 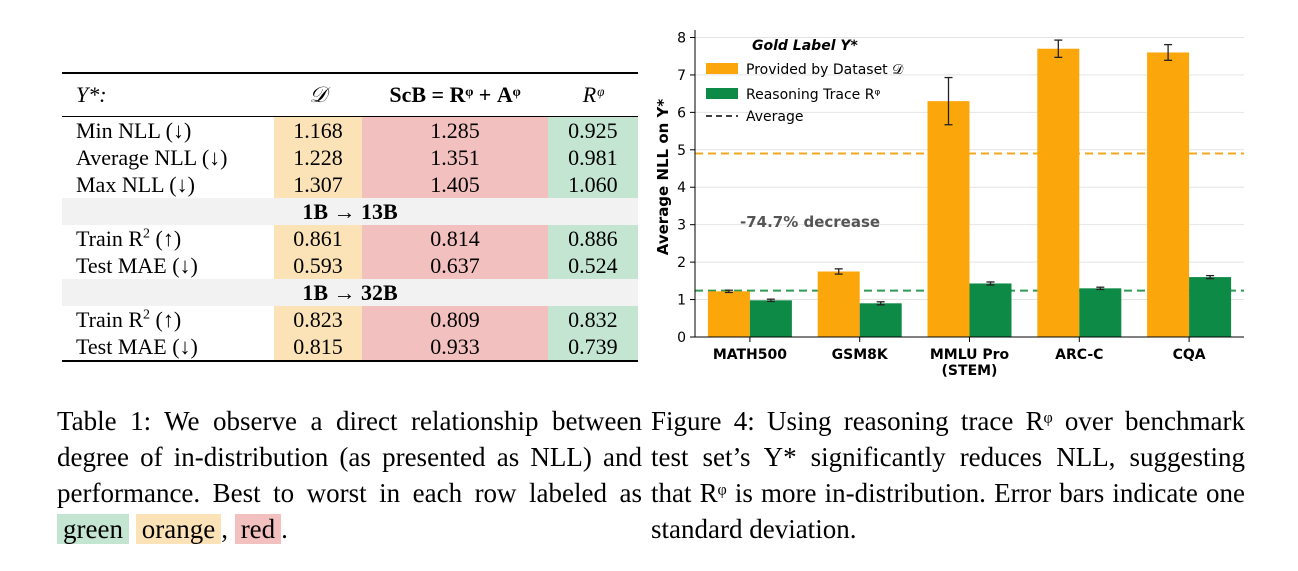 I want to click on cell-scb: 0.809, so click(x=455, y=319).